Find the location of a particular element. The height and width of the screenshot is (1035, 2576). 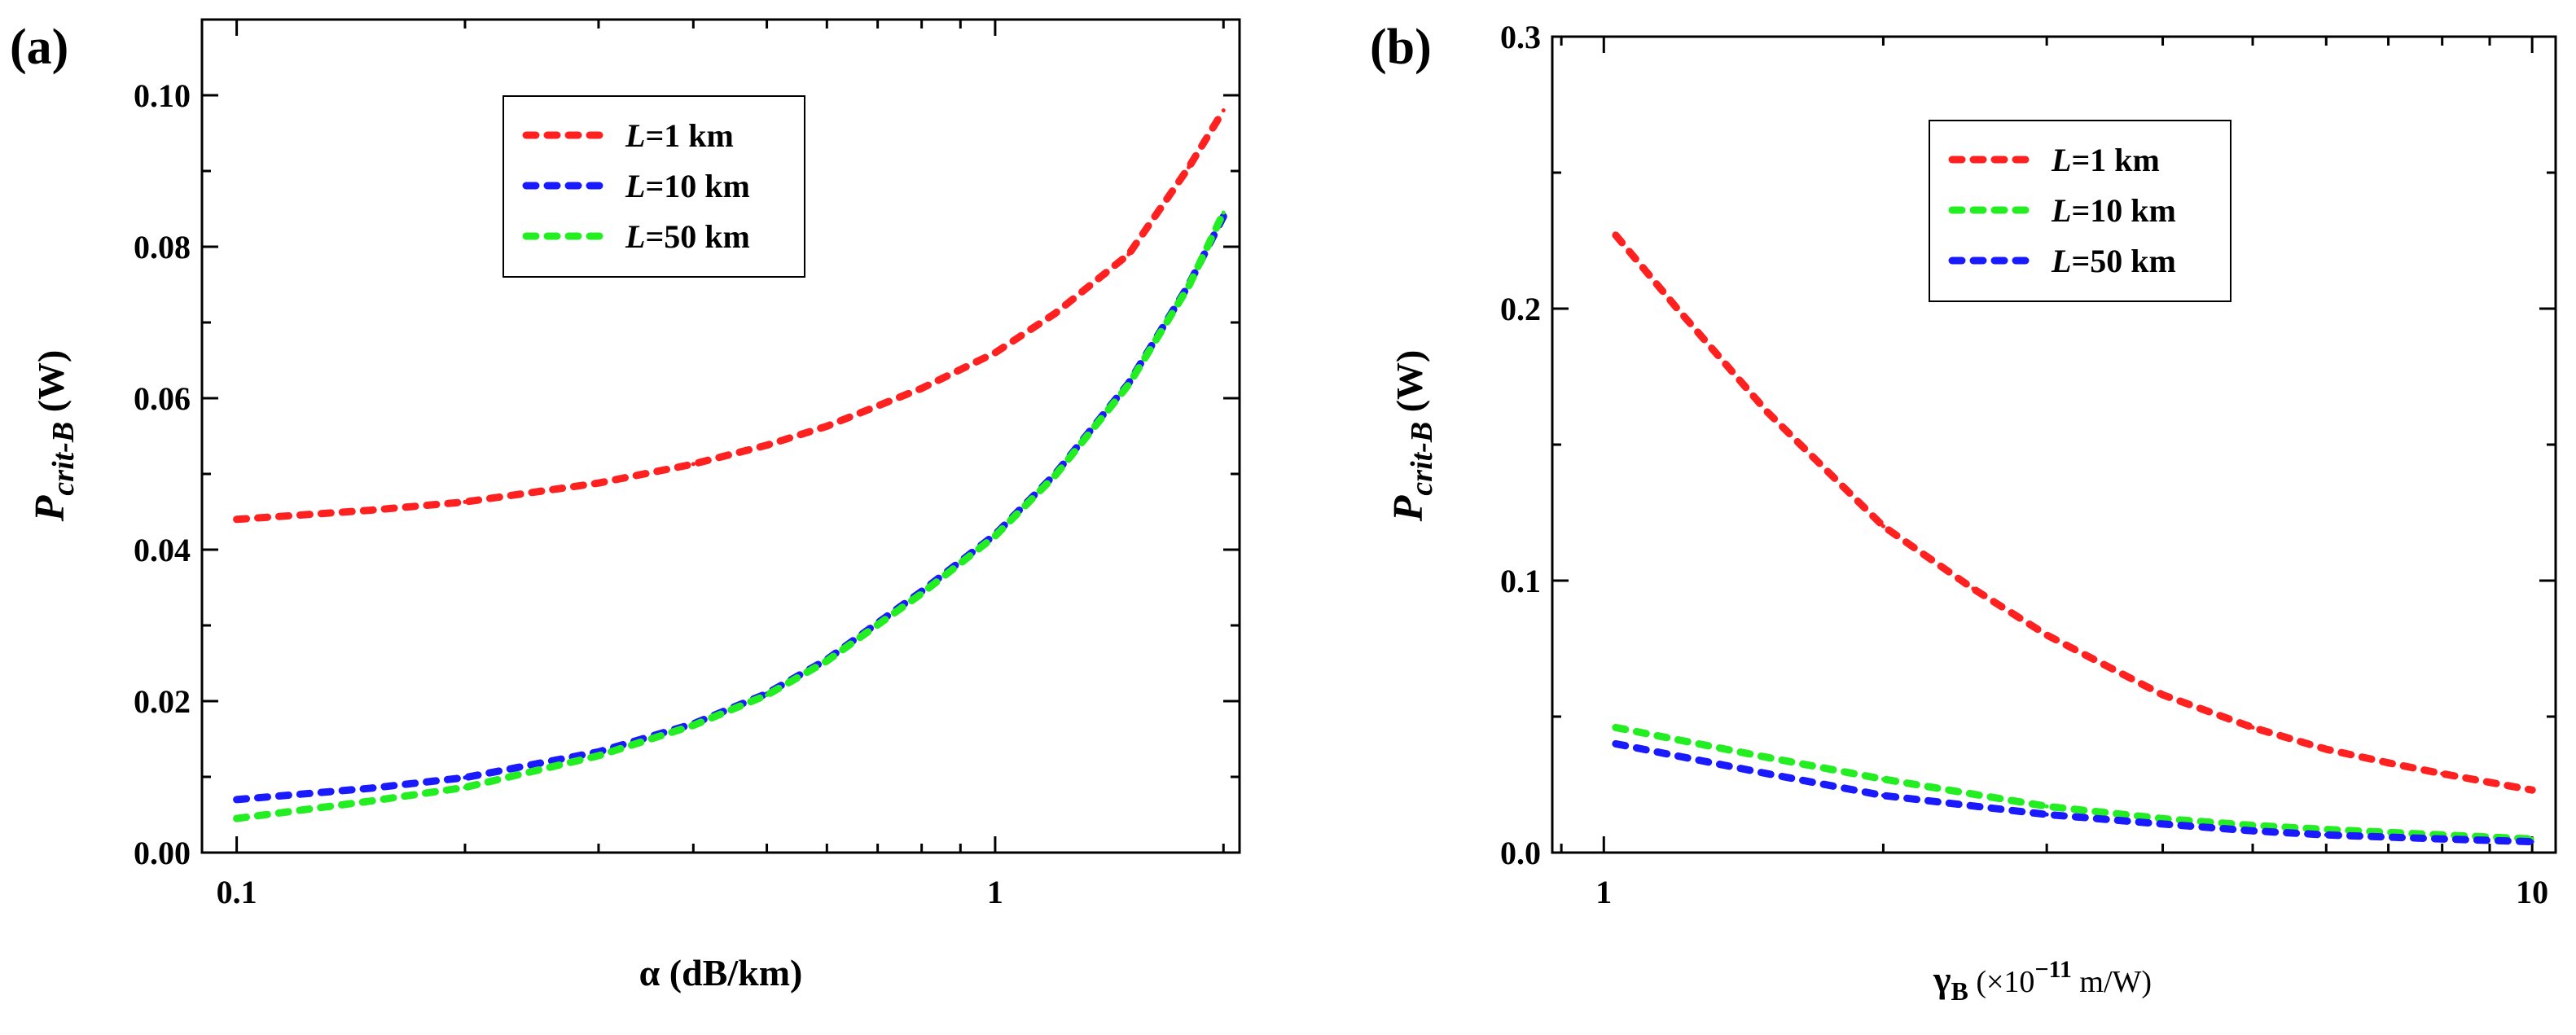

y-tick-label: 0.3 is located at coordinates (1520, 37).